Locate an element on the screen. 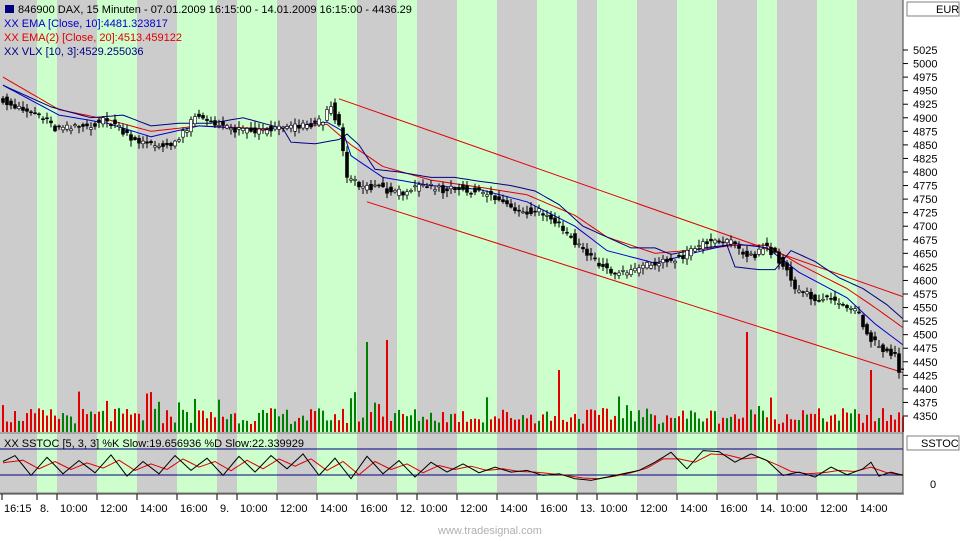 Image resolution: width=962 pixels, height=541 pixels. session-band is located at coordinates (557, 247).